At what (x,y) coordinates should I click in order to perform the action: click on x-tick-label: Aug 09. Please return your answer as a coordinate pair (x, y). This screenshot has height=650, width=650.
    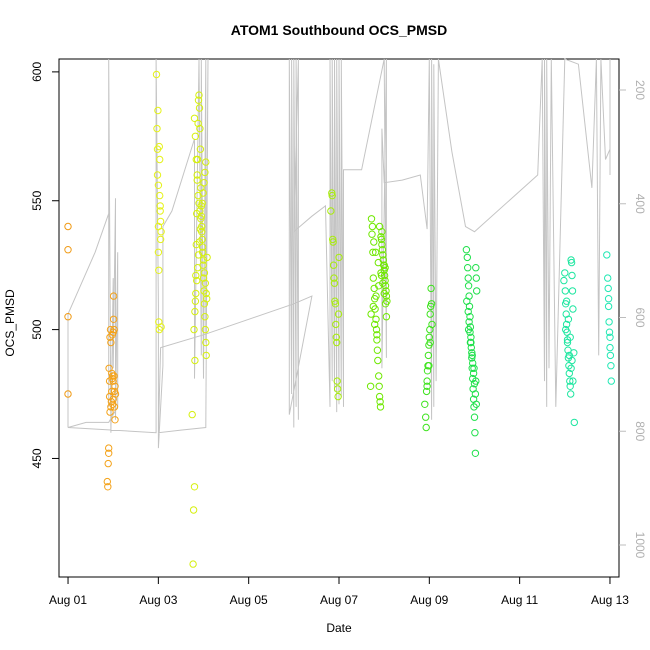
    Looking at the image, I should click on (429, 600).